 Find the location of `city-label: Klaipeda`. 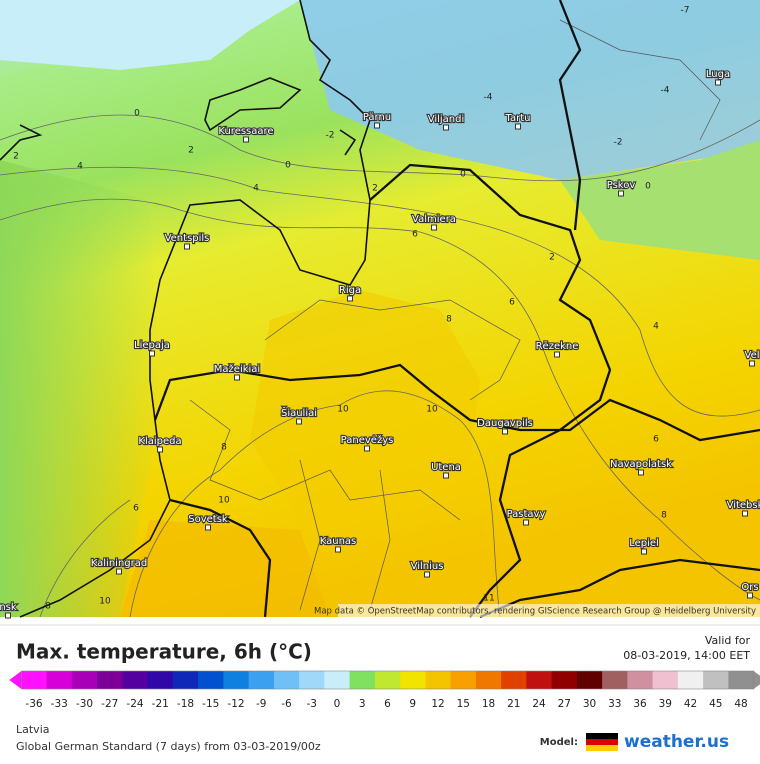

city-label: Klaipeda is located at coordinates (159, 441).